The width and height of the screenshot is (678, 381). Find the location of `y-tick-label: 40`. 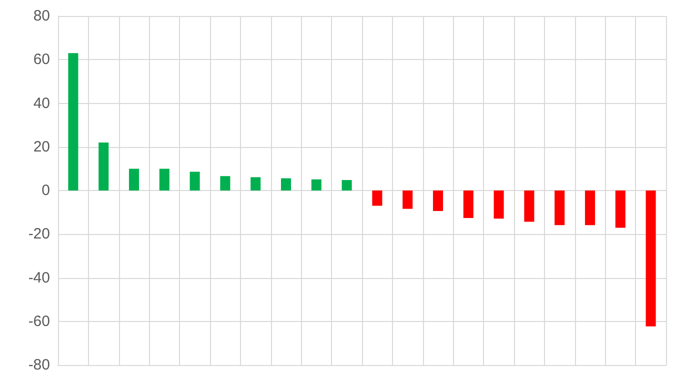

y-tick-label: 40 is located at coordinates (41, 103).